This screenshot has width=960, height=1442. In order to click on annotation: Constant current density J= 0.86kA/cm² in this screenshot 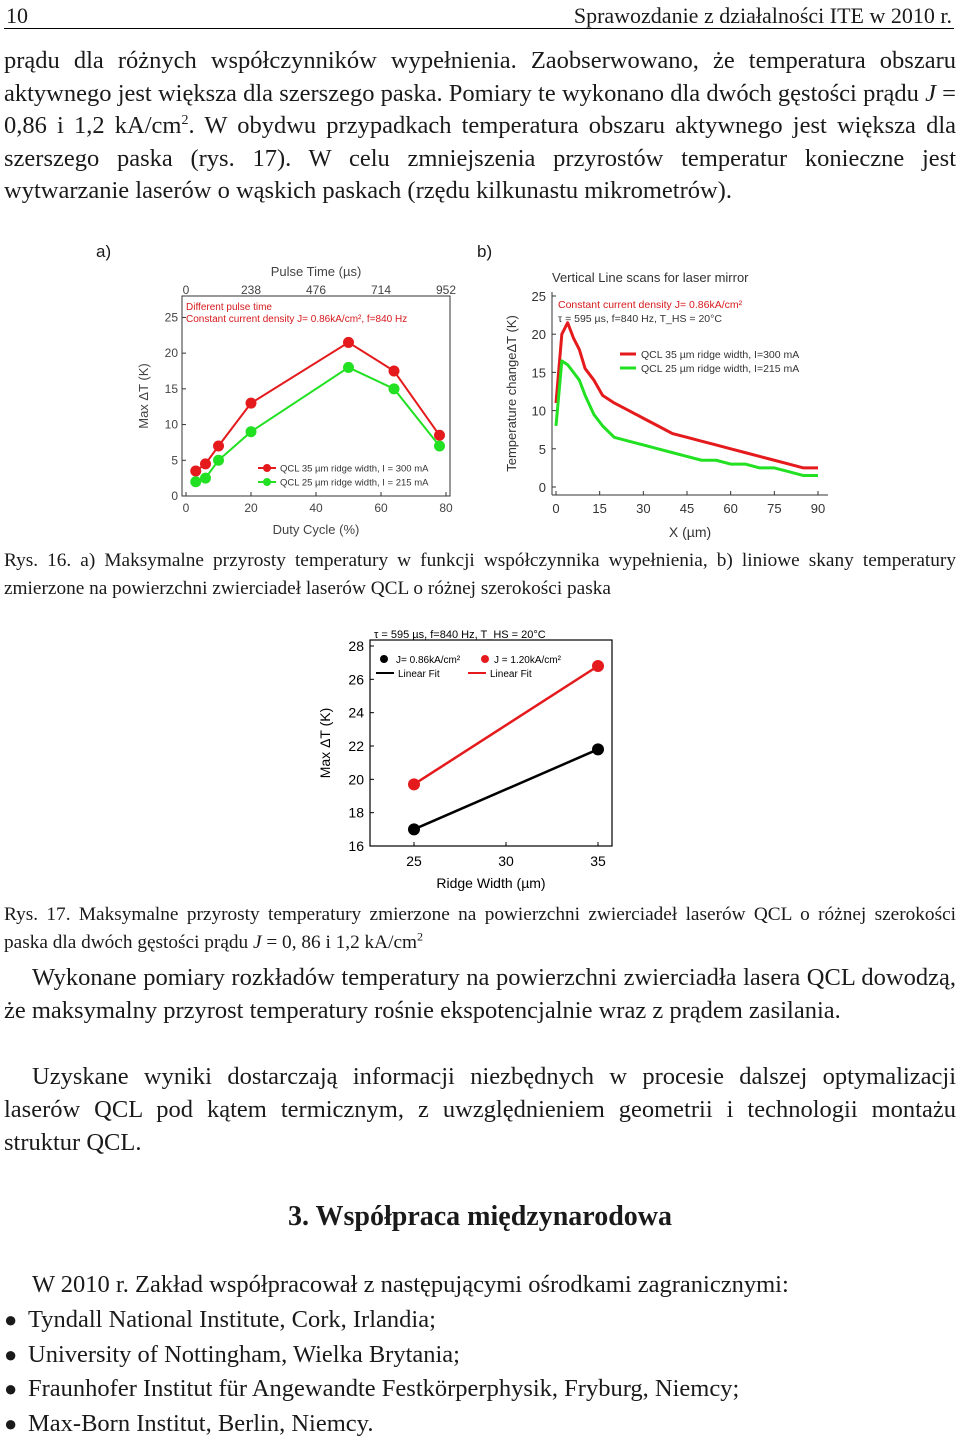, I will do `click(650, 305)`.